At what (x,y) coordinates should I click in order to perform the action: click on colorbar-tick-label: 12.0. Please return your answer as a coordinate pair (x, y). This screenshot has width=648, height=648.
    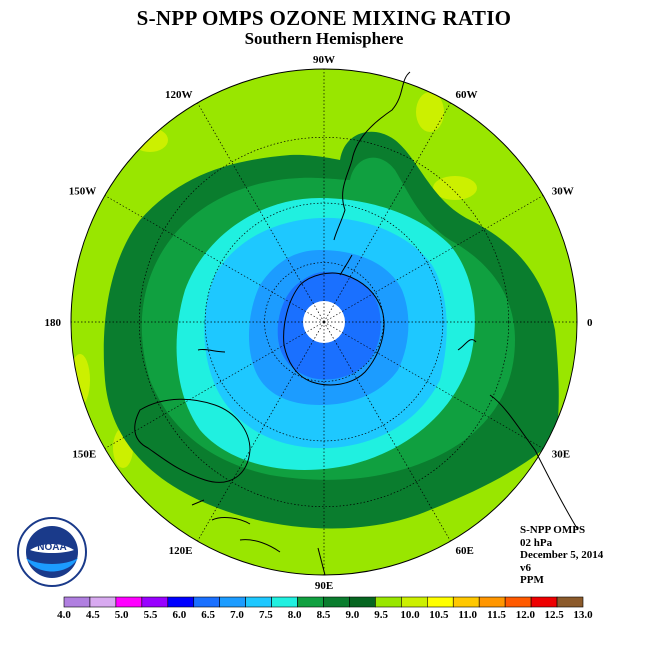
    Looking at the image, I should click on (526, 615).